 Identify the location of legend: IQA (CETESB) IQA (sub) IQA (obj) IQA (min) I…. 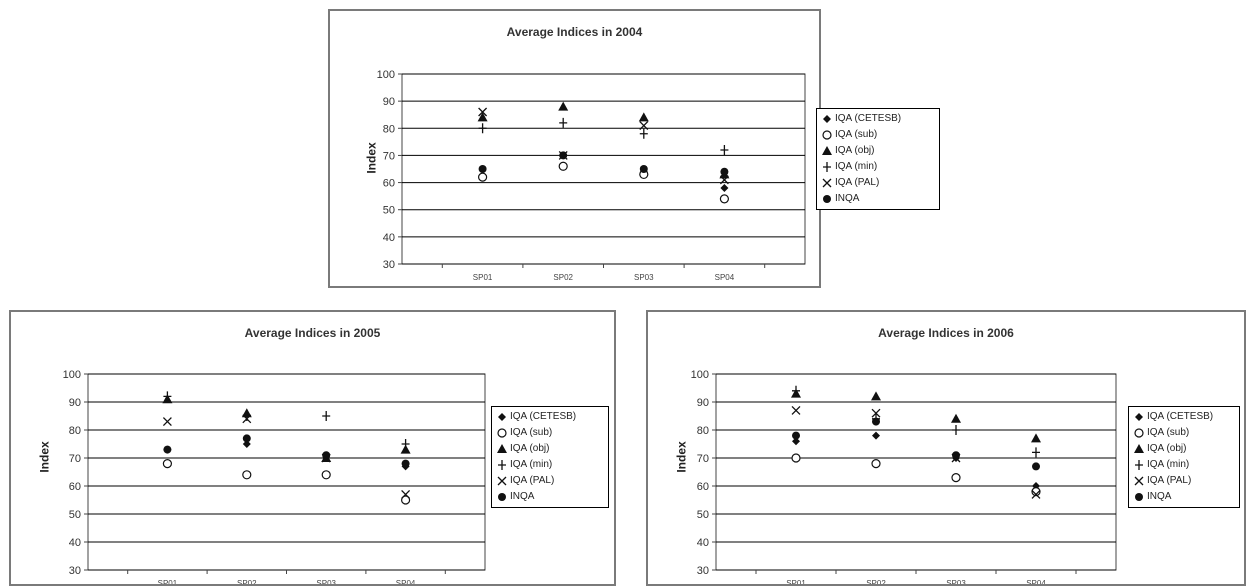
(550, 457).